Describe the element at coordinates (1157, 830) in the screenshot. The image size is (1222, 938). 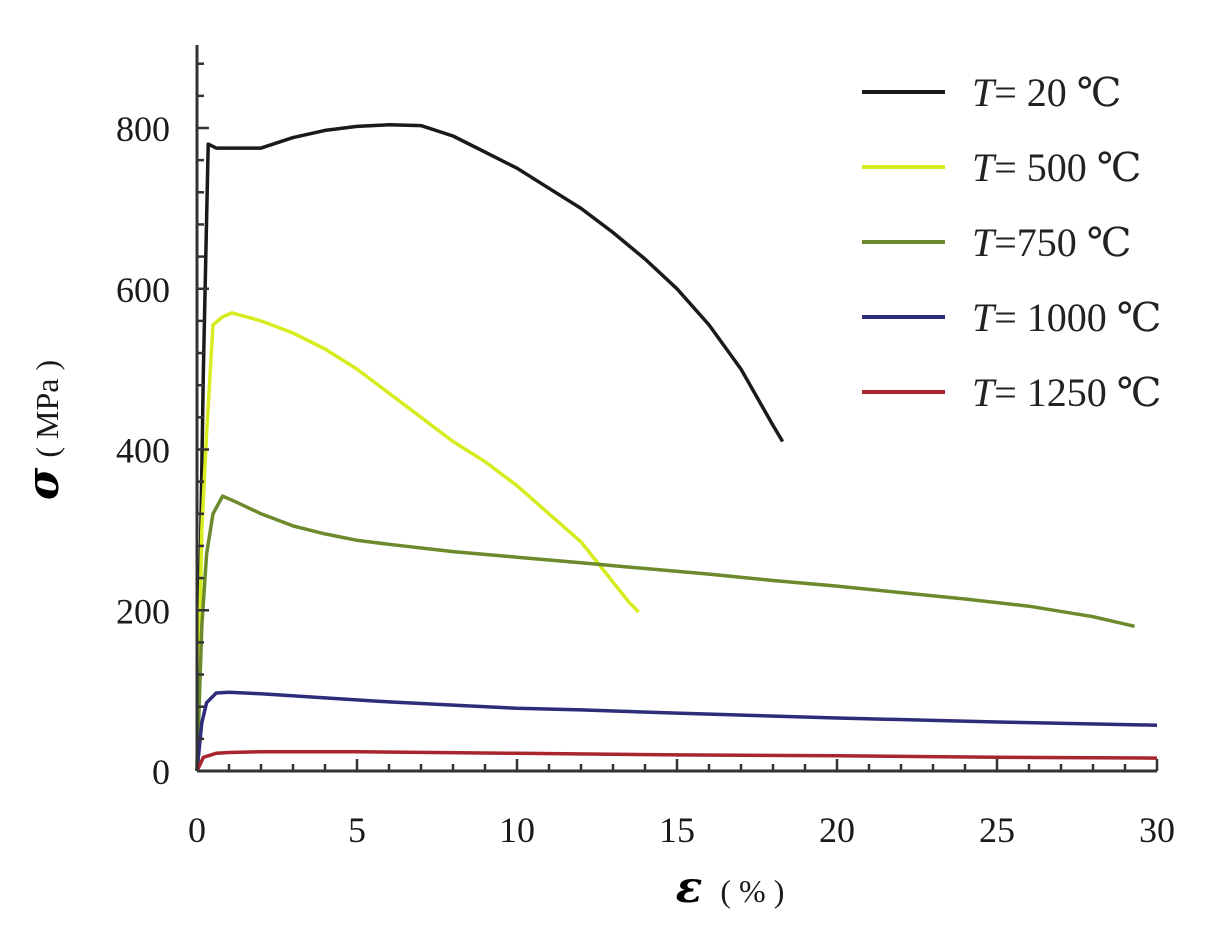
I see `x-tick-label: 30` at that location.